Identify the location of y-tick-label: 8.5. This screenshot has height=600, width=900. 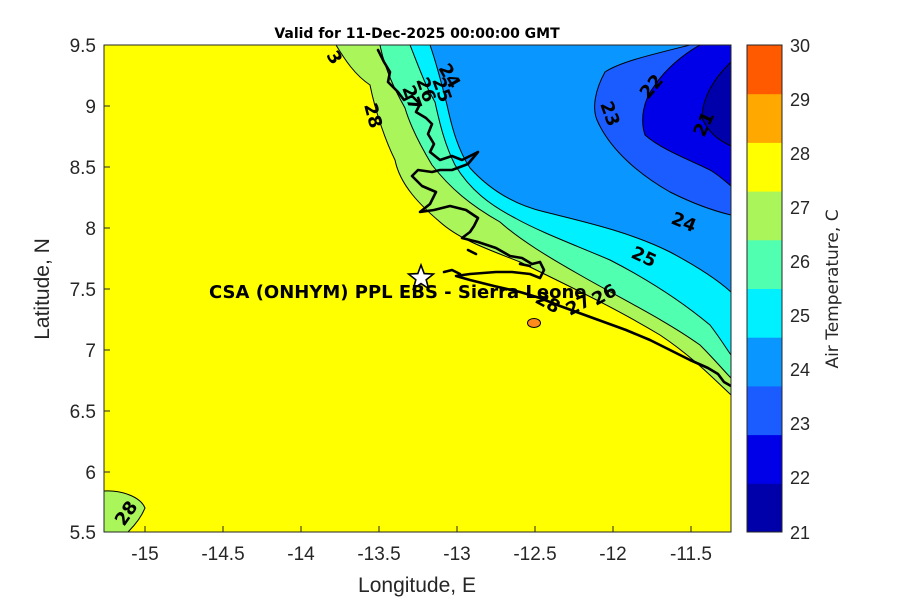
(83, 168).